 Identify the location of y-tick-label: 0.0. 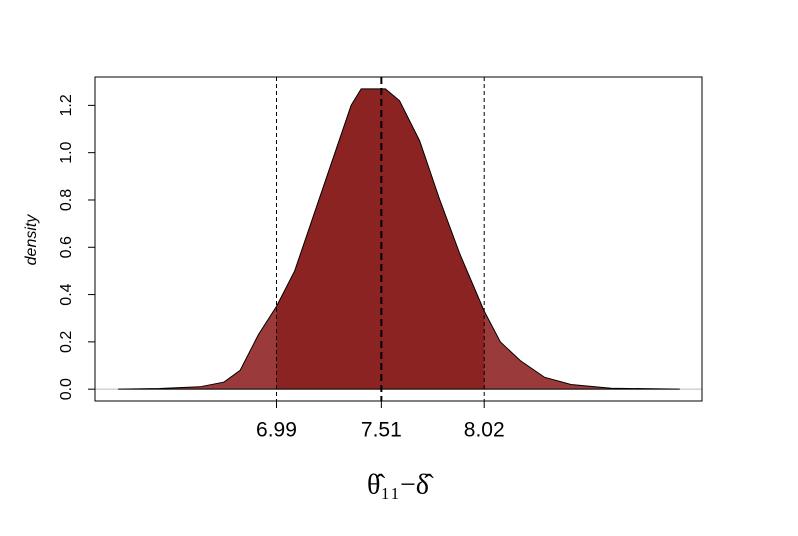
(66, 389).